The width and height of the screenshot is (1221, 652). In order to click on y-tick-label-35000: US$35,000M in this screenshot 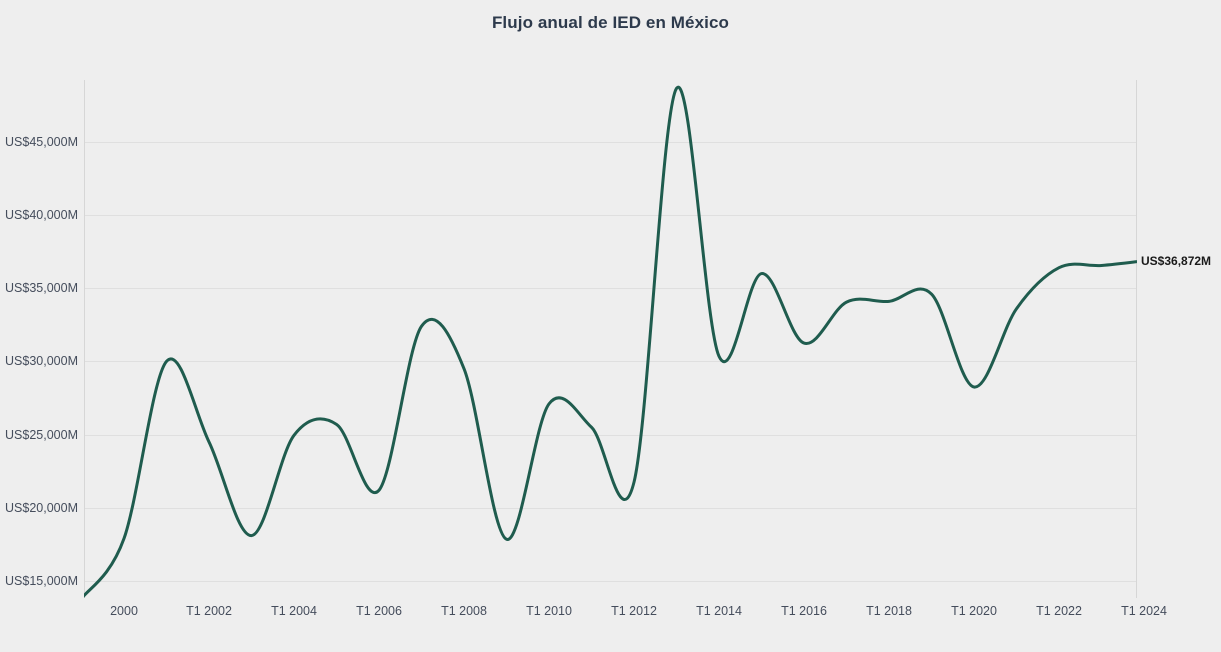, I will do `click(41, 288)`.